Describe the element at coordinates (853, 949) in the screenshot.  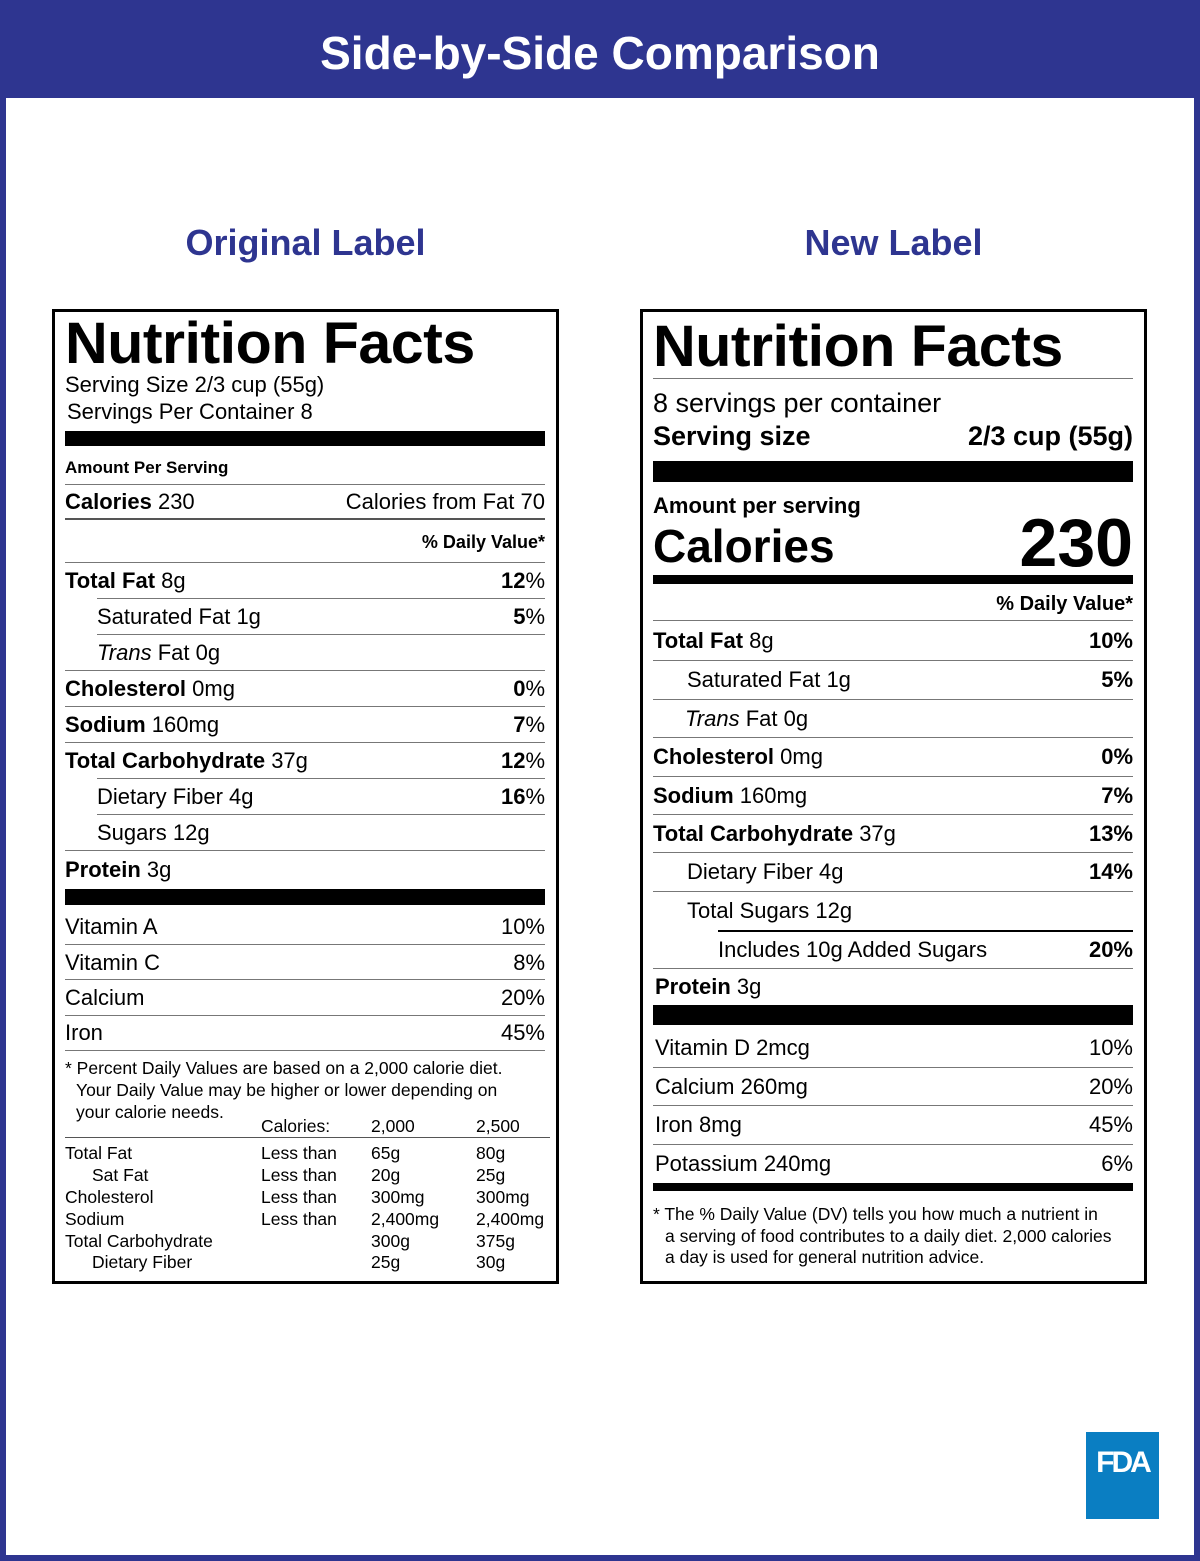
I see `nutrient-name: Includes 10g Added Sugars` at that location.